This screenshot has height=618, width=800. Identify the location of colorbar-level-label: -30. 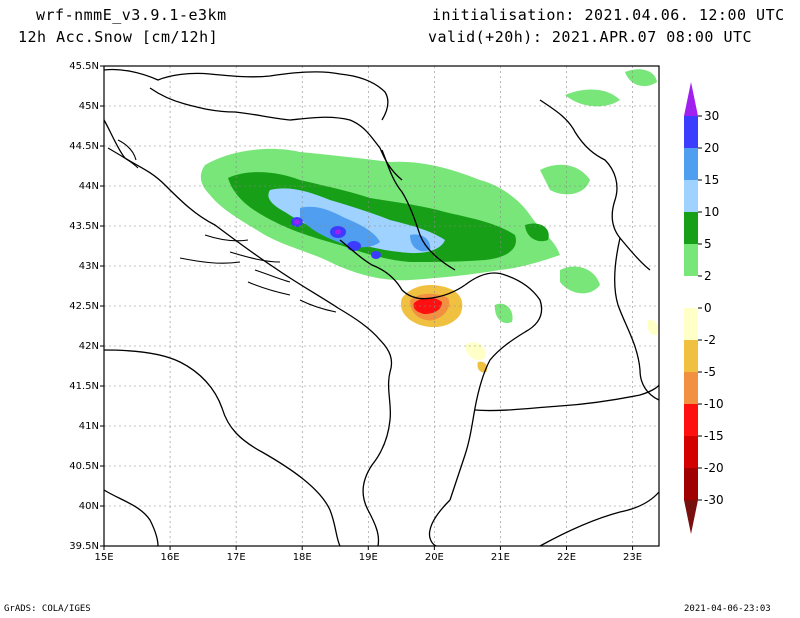
(714, 500).